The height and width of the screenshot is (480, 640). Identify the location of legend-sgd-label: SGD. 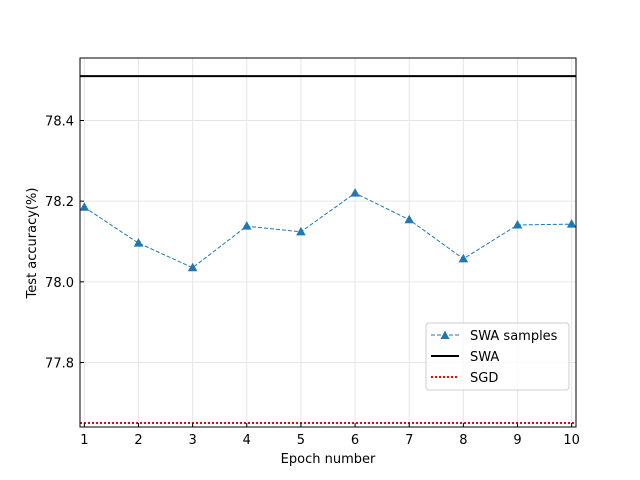
(484, 378).